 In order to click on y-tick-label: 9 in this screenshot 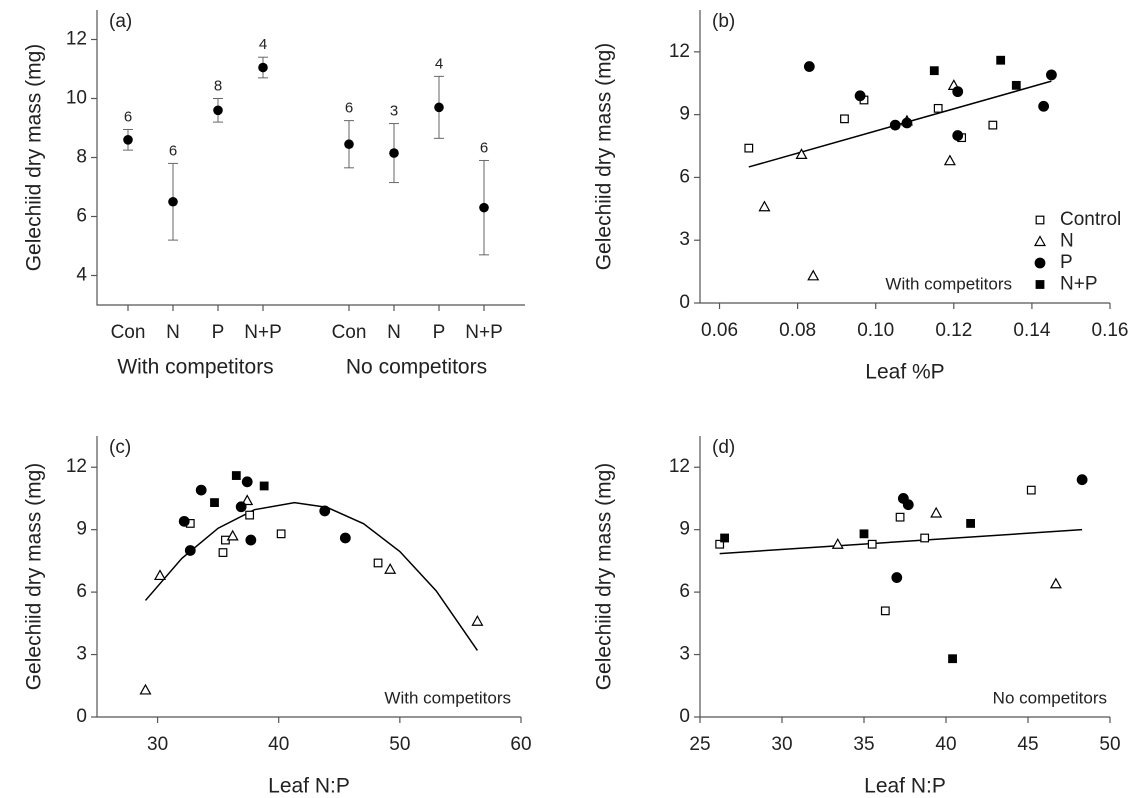, I will do `click(684, 529)`.